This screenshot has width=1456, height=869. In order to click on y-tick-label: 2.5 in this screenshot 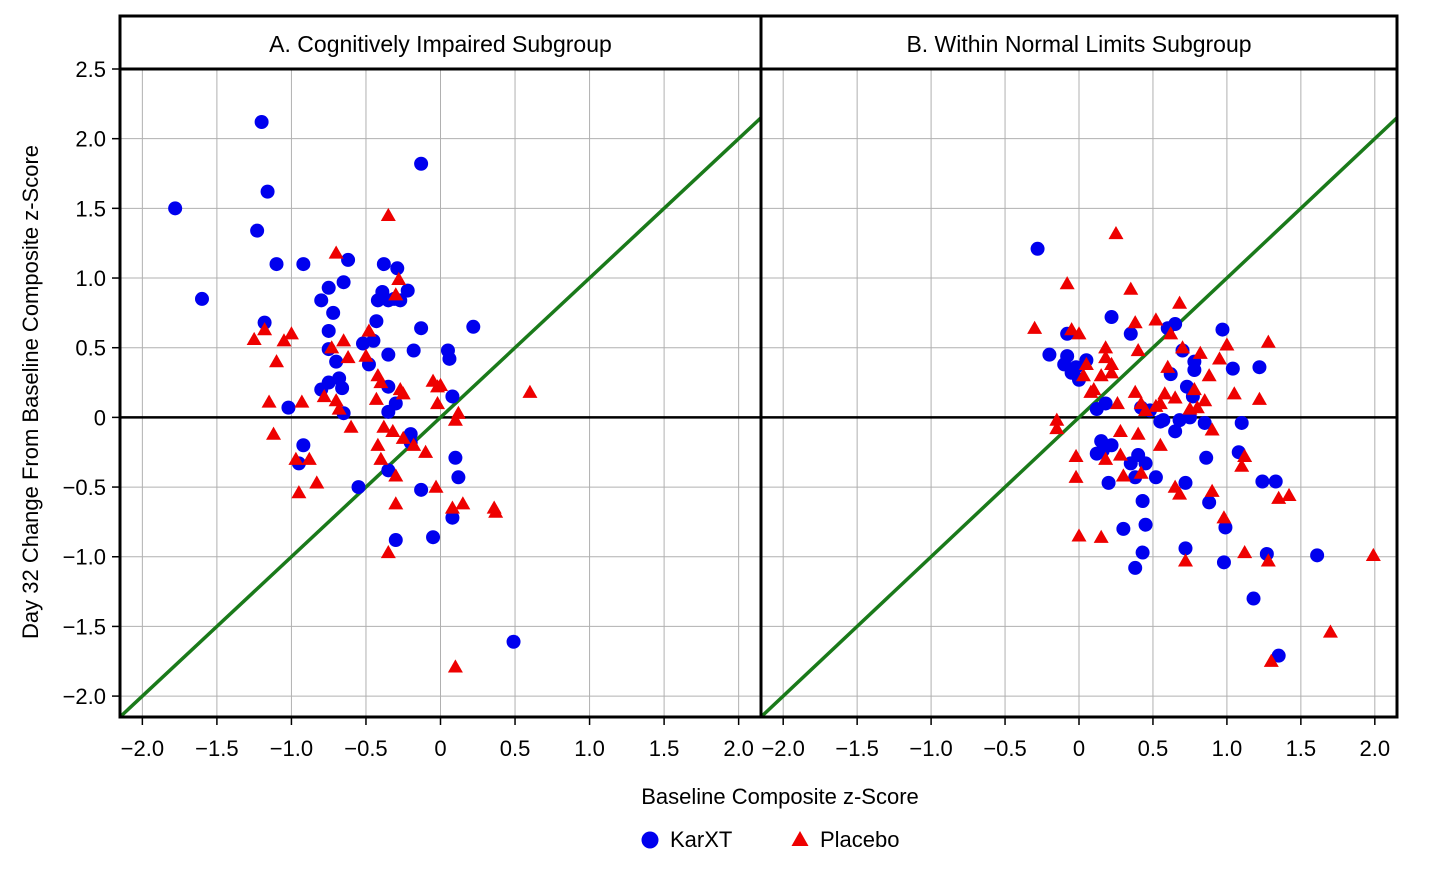, I will do `click(90, 69)`.